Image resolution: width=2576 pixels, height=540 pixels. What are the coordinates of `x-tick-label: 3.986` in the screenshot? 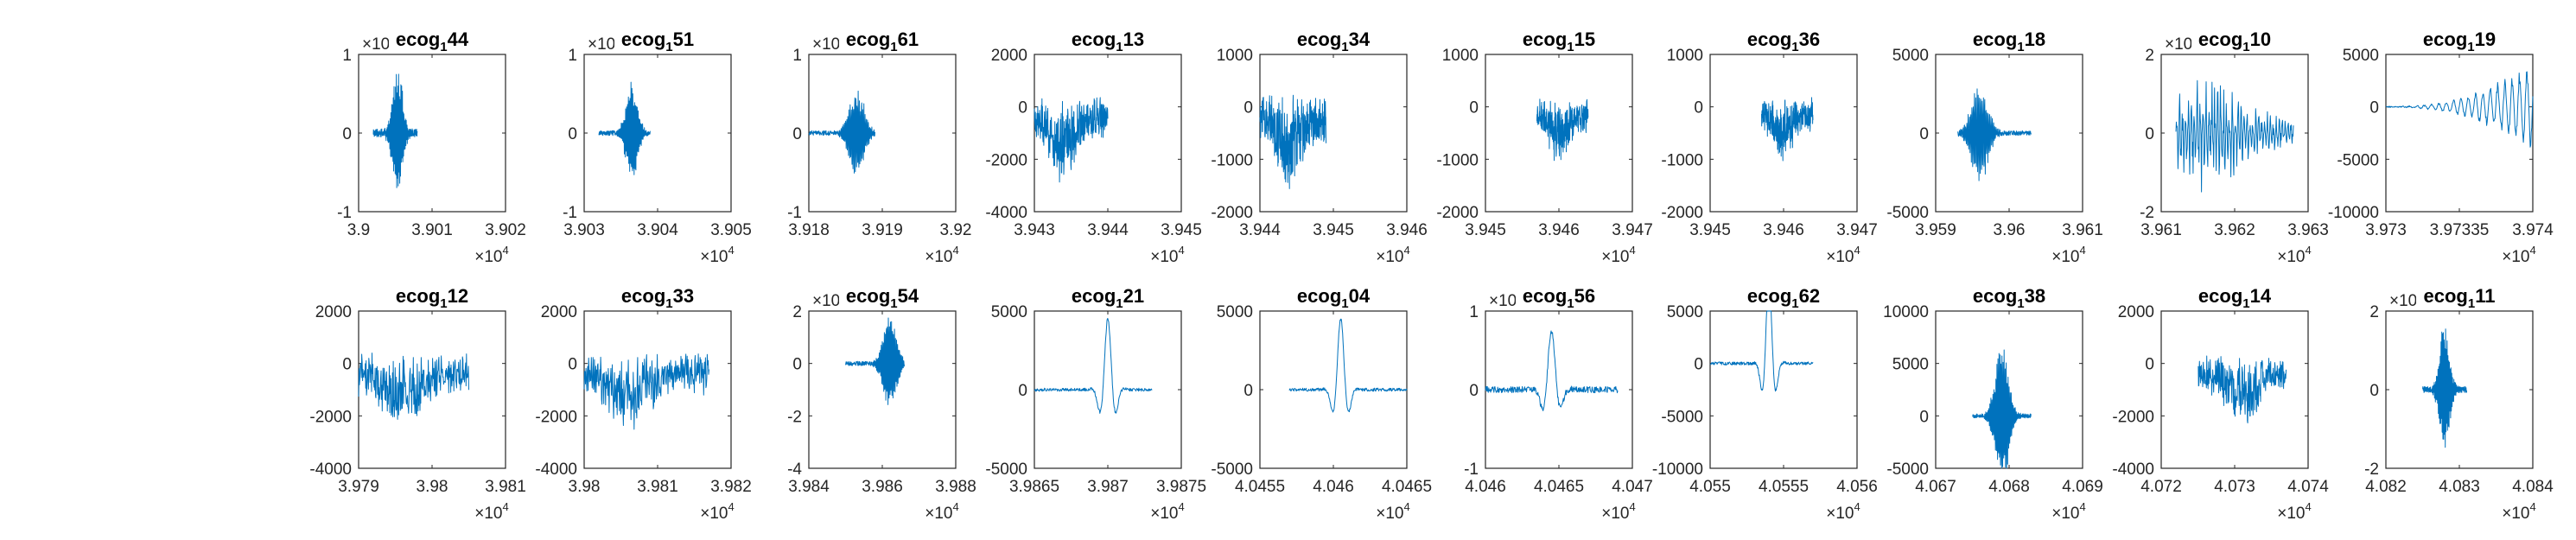 It's located at (882, 487).